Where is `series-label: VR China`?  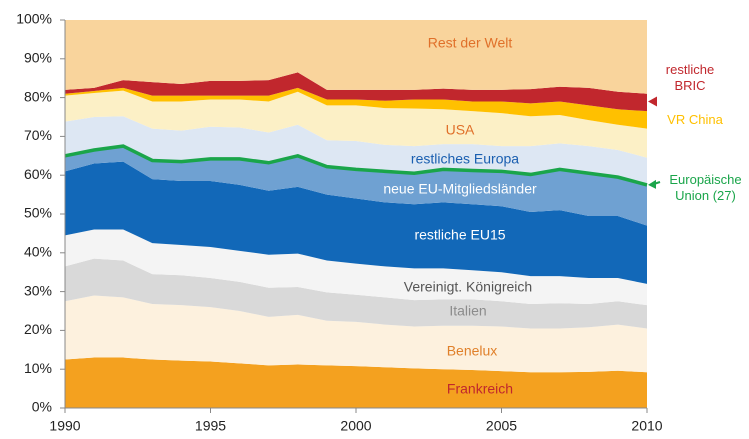 series-label: VR China is located at coordinates (695, 119).